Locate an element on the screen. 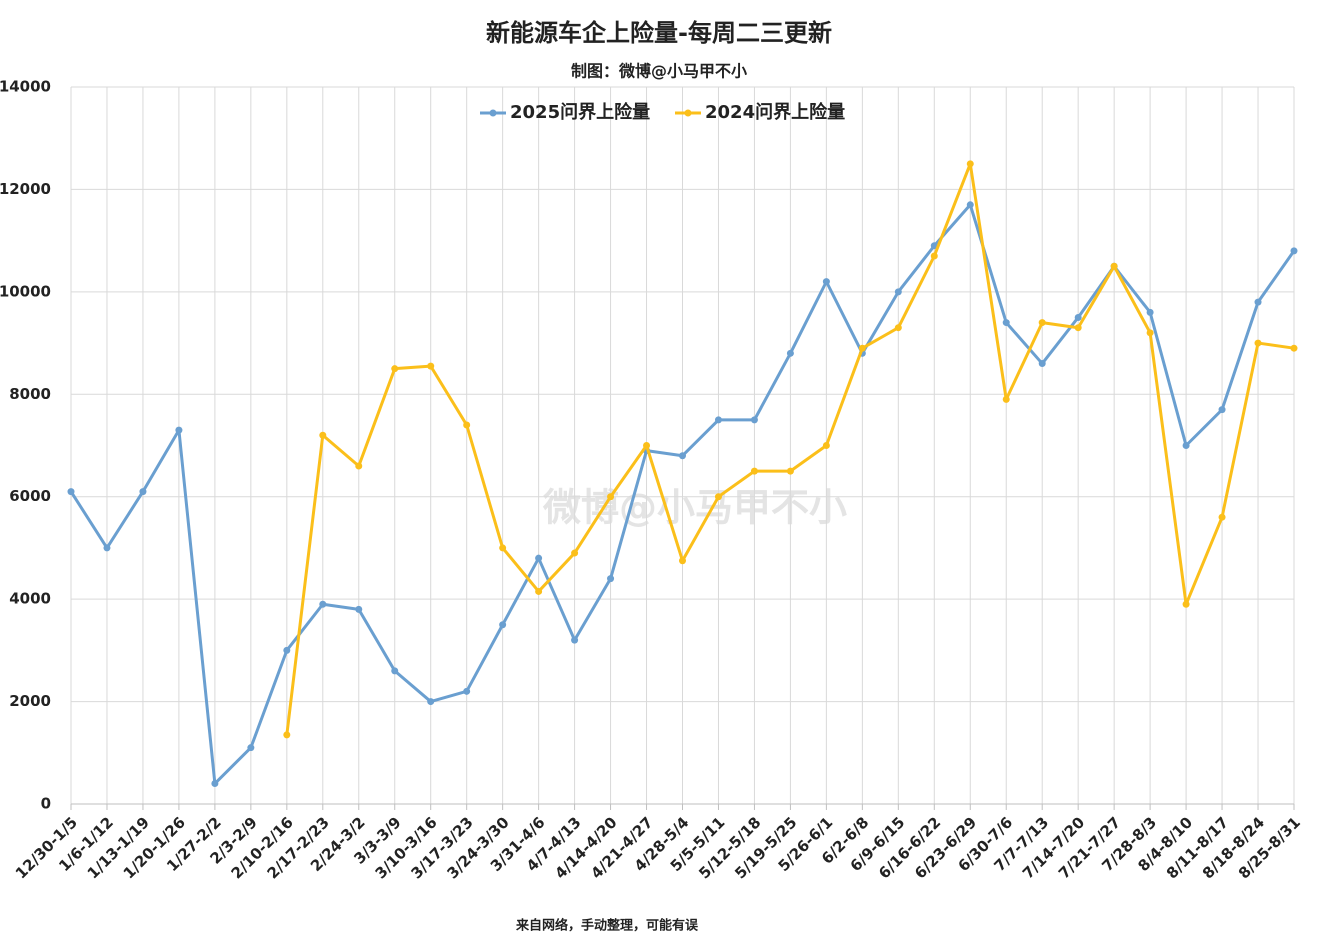  chart-title: 新能源车企上险量-每周二三更新 is located at coordinates (659, 33).